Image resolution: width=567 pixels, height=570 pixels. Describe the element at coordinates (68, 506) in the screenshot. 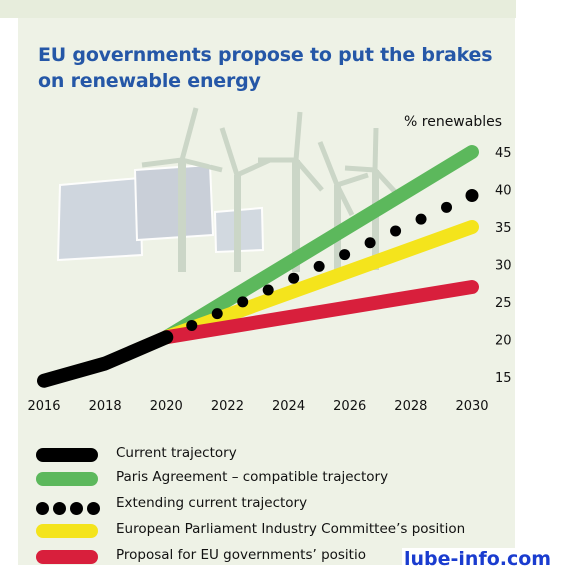

I see `legend-swatch-extending` at that location.